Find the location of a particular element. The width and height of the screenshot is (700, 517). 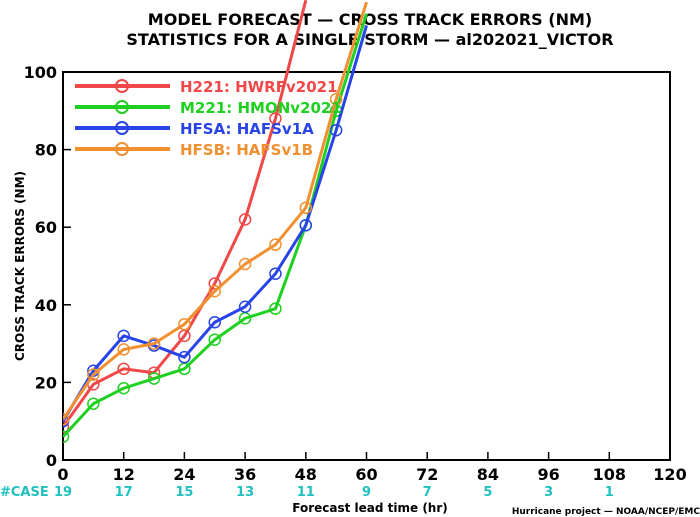

legend-label: HFSB: HAFSv1B is located at coordinates (246, 150).